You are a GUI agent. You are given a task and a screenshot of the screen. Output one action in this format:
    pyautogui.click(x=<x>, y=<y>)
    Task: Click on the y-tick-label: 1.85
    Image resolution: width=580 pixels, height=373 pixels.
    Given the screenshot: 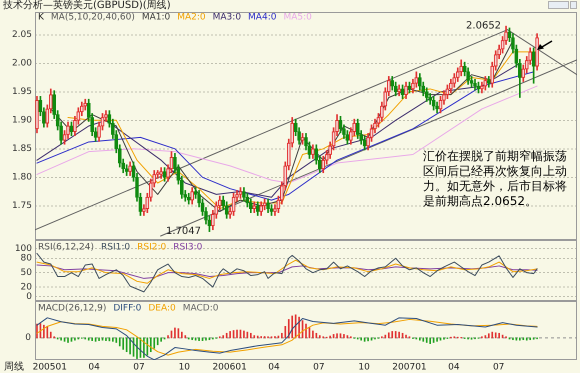 What is the action you would take?
    pyautogui.click(x=22, y=149)
    